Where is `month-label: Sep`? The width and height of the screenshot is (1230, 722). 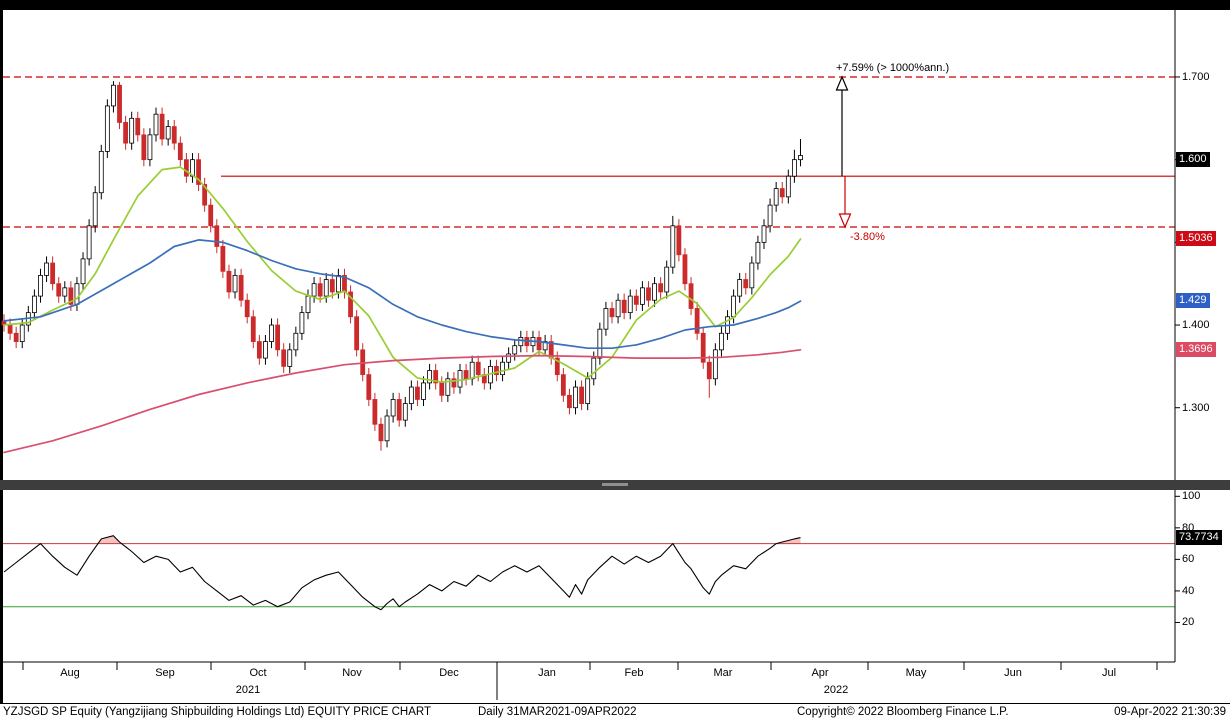
month-label: Sep is located at coordinates (165, 673).